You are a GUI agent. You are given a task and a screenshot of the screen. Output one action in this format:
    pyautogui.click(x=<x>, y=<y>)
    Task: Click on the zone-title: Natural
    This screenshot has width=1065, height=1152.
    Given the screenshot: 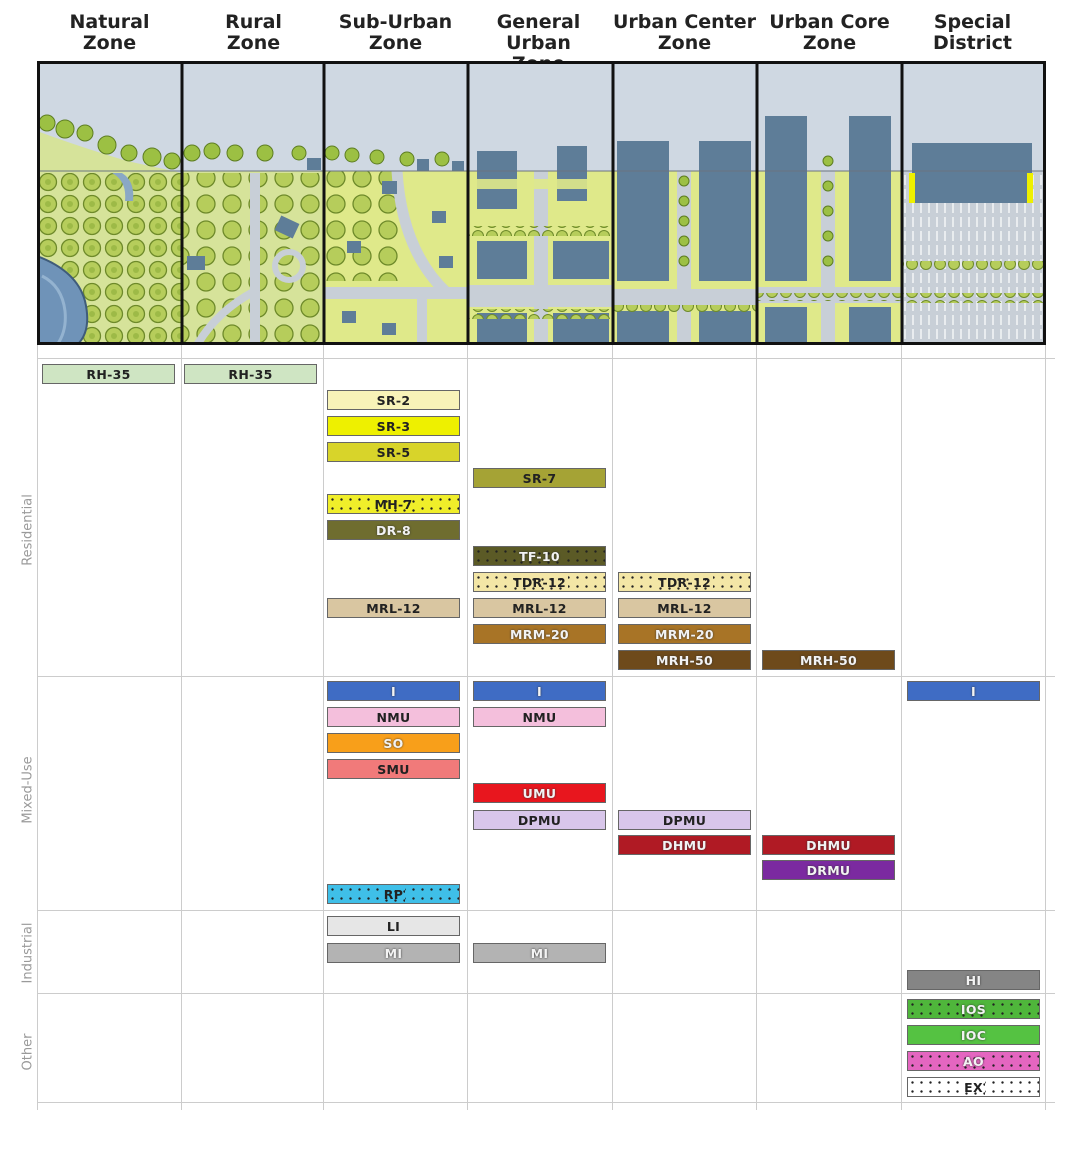 What is the action you would take?
    pyautogui.click(x=109, y=22)
    